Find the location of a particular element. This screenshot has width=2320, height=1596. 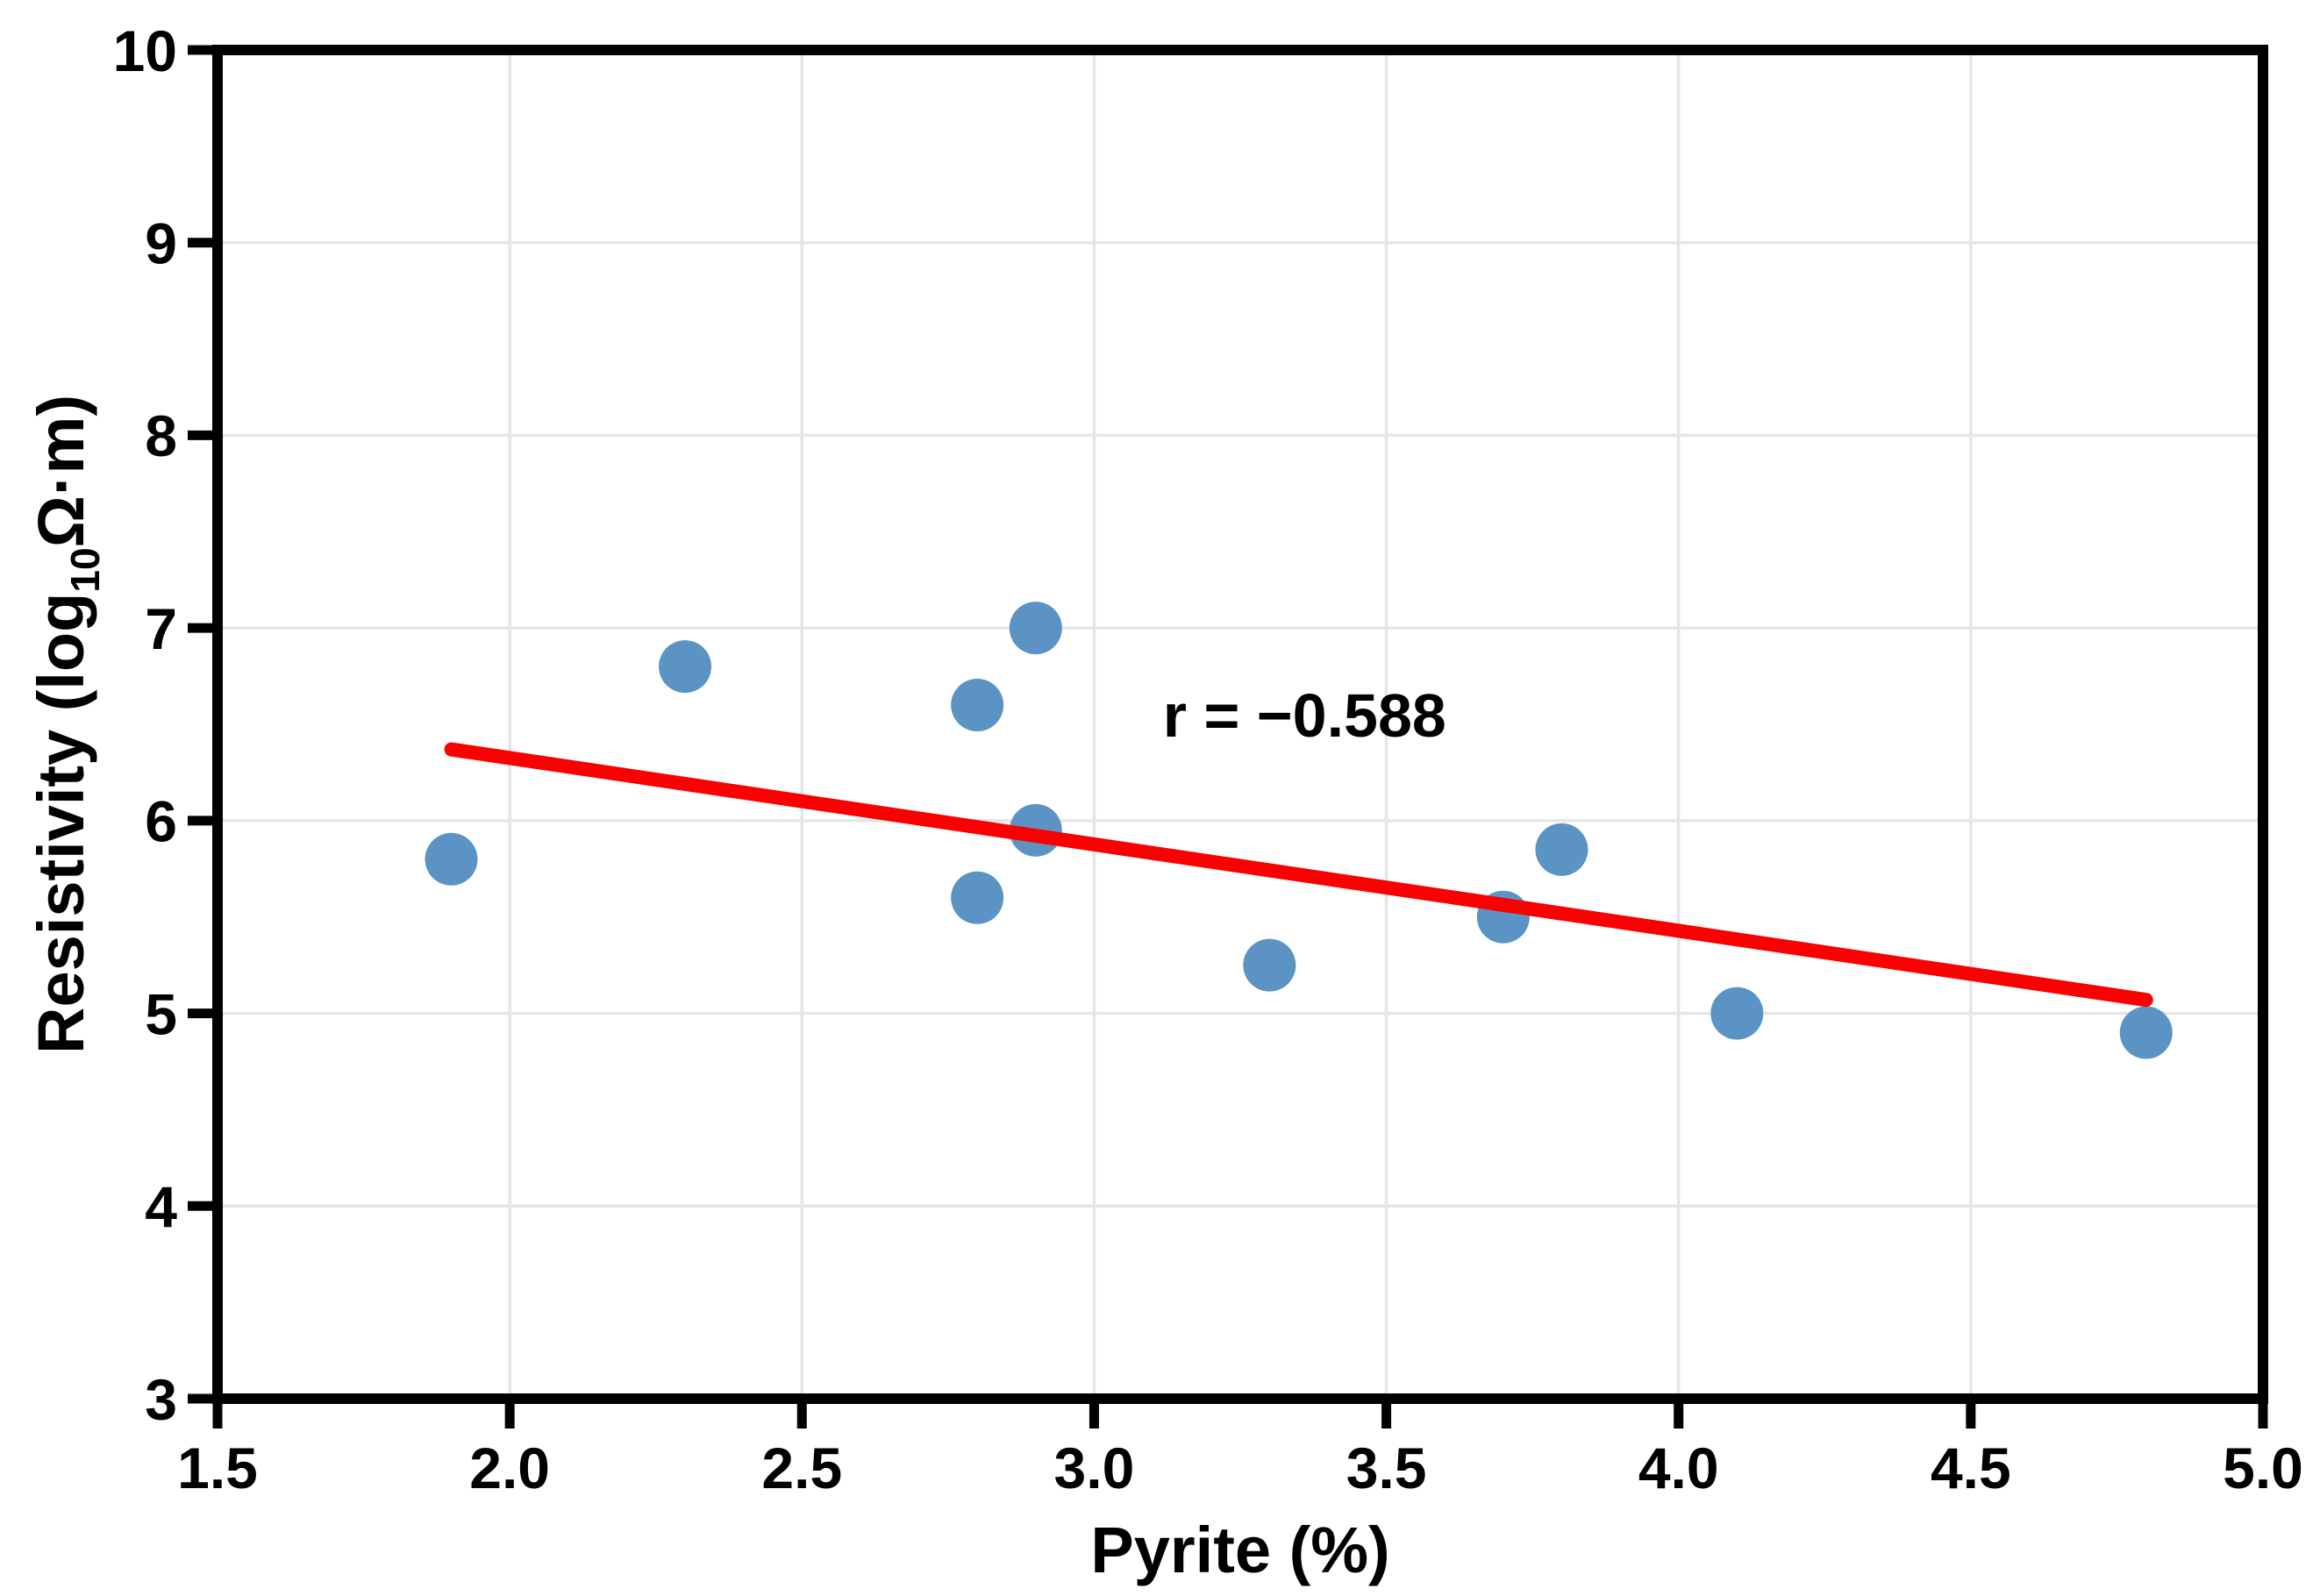

x-tick-label: 2.5 is located at coordinates (802, 1468).